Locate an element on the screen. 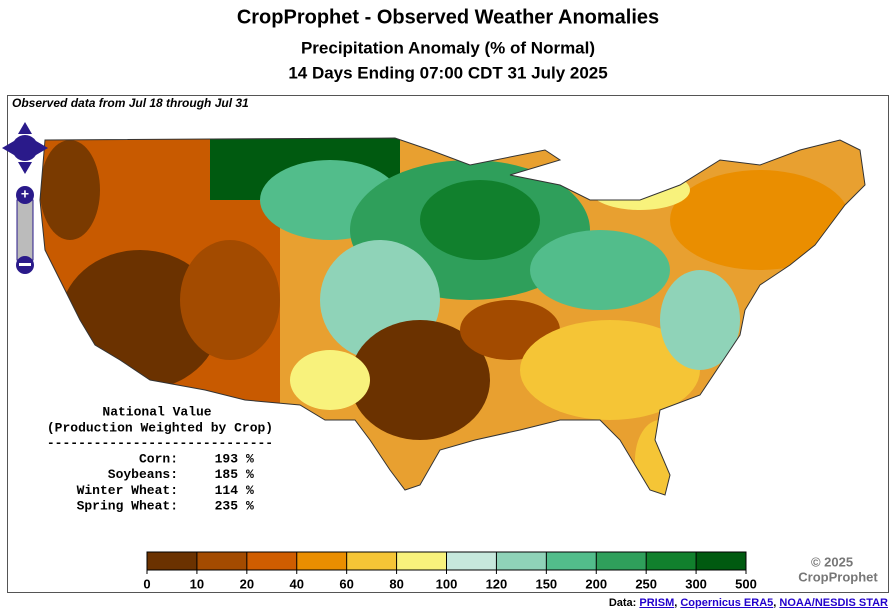  source-link: Copernicus ERA5 is located at coordinates (727, 603).